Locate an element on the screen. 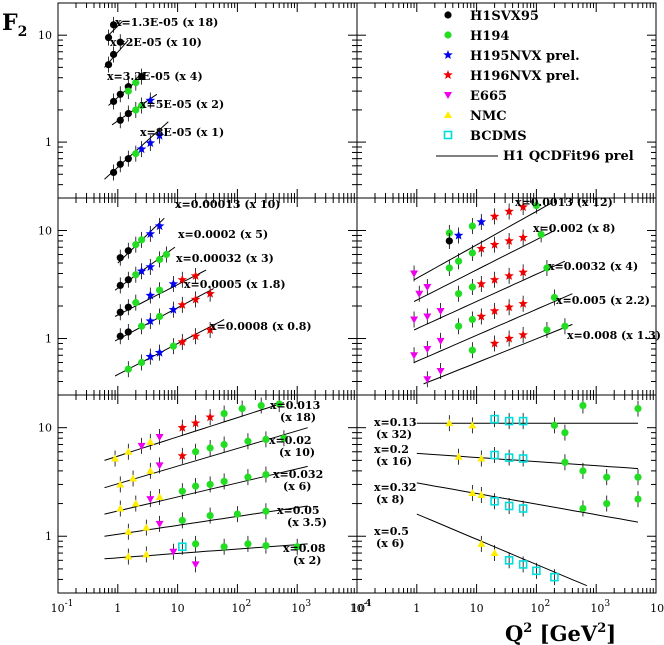  x-tick-exponent: 3 is located at coordinates (308, 604).